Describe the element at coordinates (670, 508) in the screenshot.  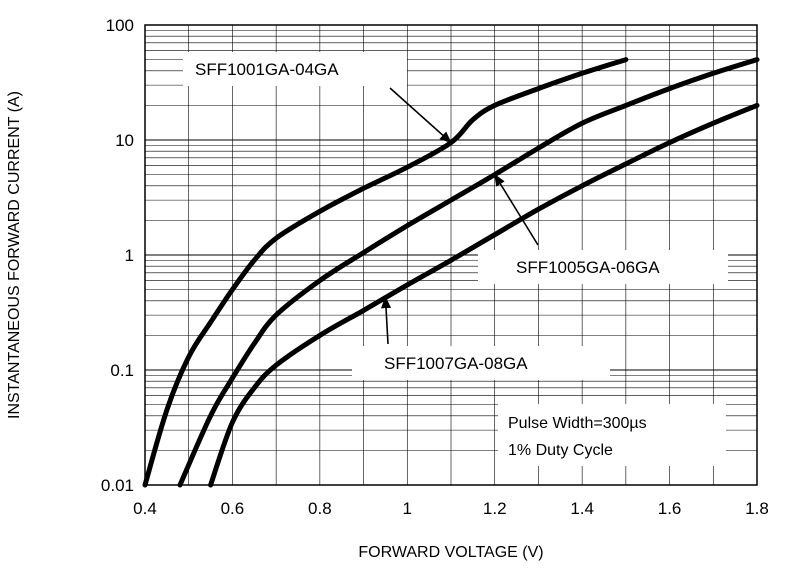
I see `x-tick-label: 1.6` at that location.